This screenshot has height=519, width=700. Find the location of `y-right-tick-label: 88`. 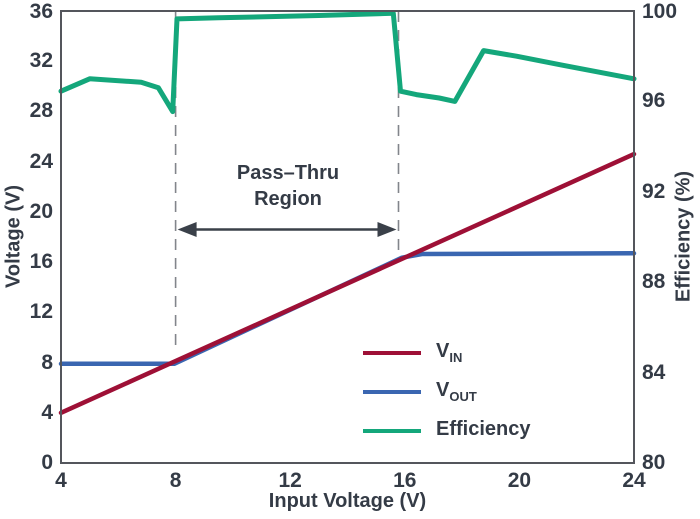

y-right-tick-label: 88 is located at coordinates (654, 282).